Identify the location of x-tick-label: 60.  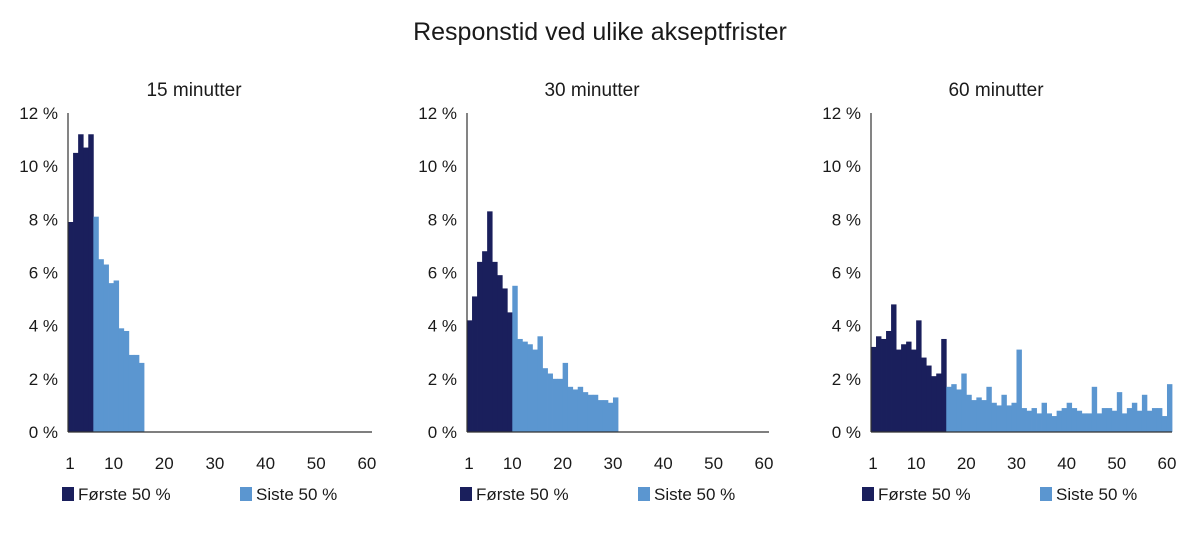
(366, 463).